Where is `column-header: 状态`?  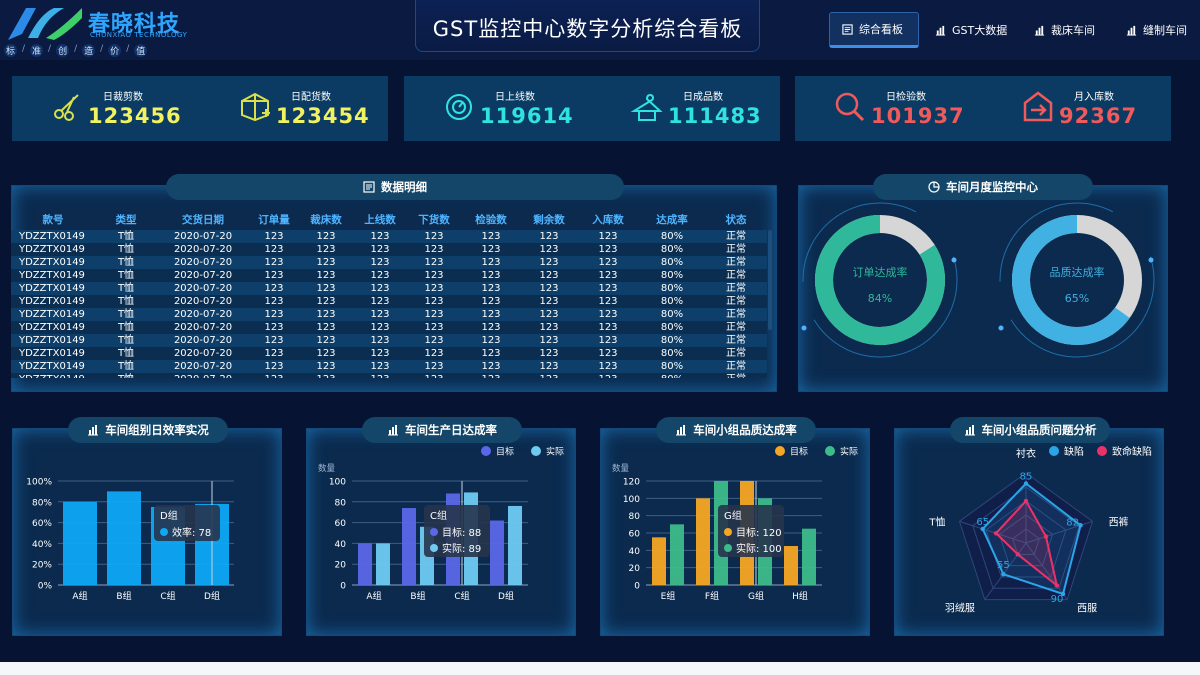 column-header: 状态 is located at coordinates (736, 219).